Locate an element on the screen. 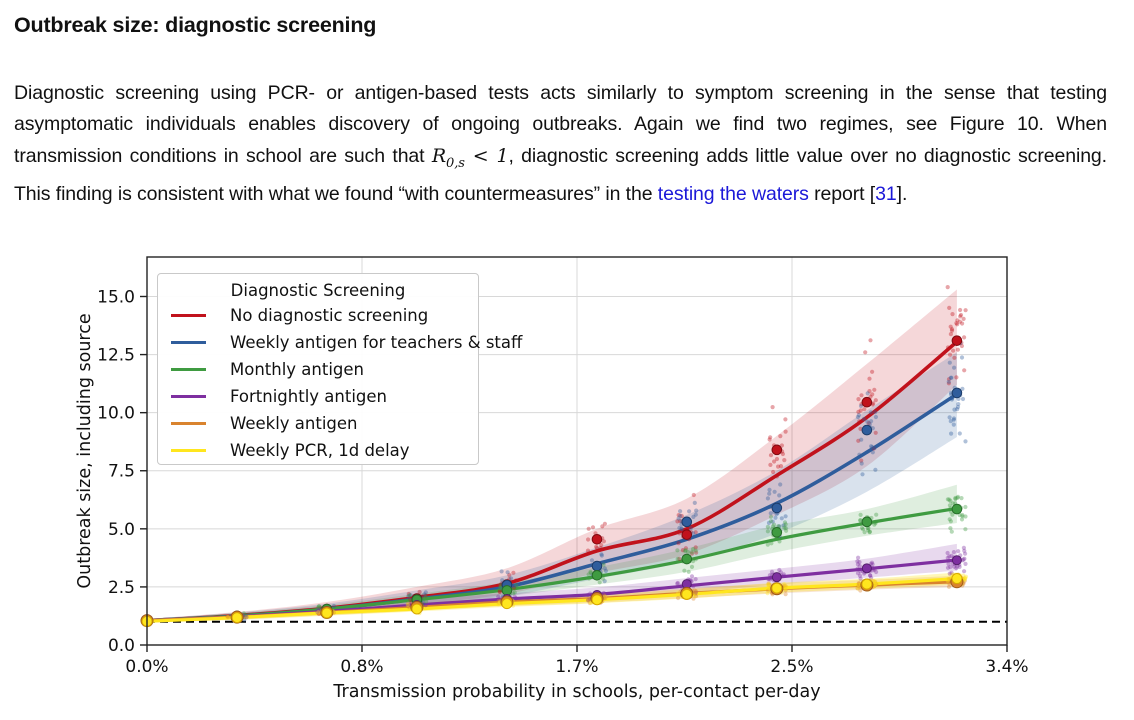 The width and height of the screenshot is (1134, 720). math-r0s-expression: R0,s < 1 is located at coordinates (470, 157).